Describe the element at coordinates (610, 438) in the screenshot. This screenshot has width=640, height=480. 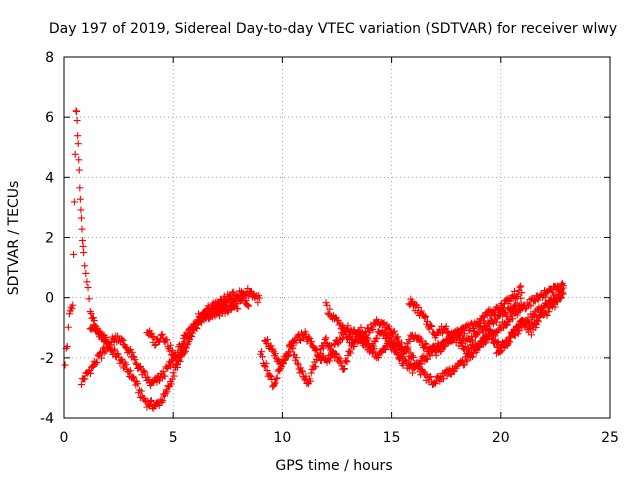
I see `x-tick-label: 25` at that location.